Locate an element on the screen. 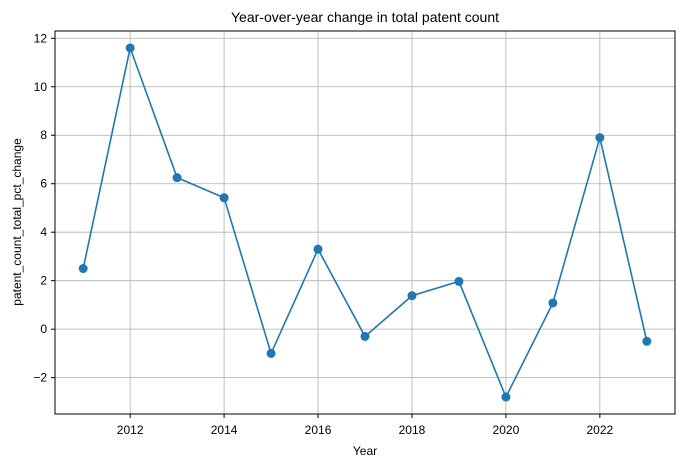 The height and width of the screenshot is (468, 685). x-tick-label: 2016 is located at coordinates (318, 430).